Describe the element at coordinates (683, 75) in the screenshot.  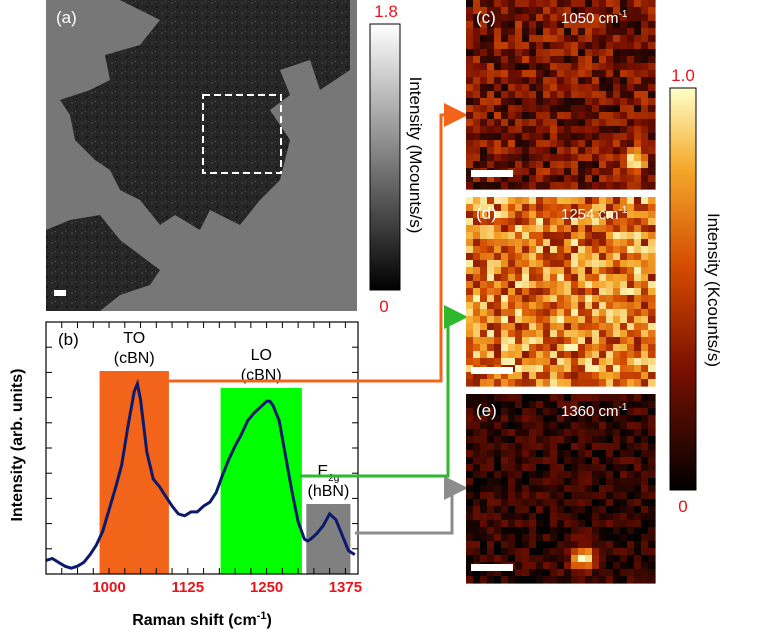
I see `colorbar-right-max: 1.0` at that location.